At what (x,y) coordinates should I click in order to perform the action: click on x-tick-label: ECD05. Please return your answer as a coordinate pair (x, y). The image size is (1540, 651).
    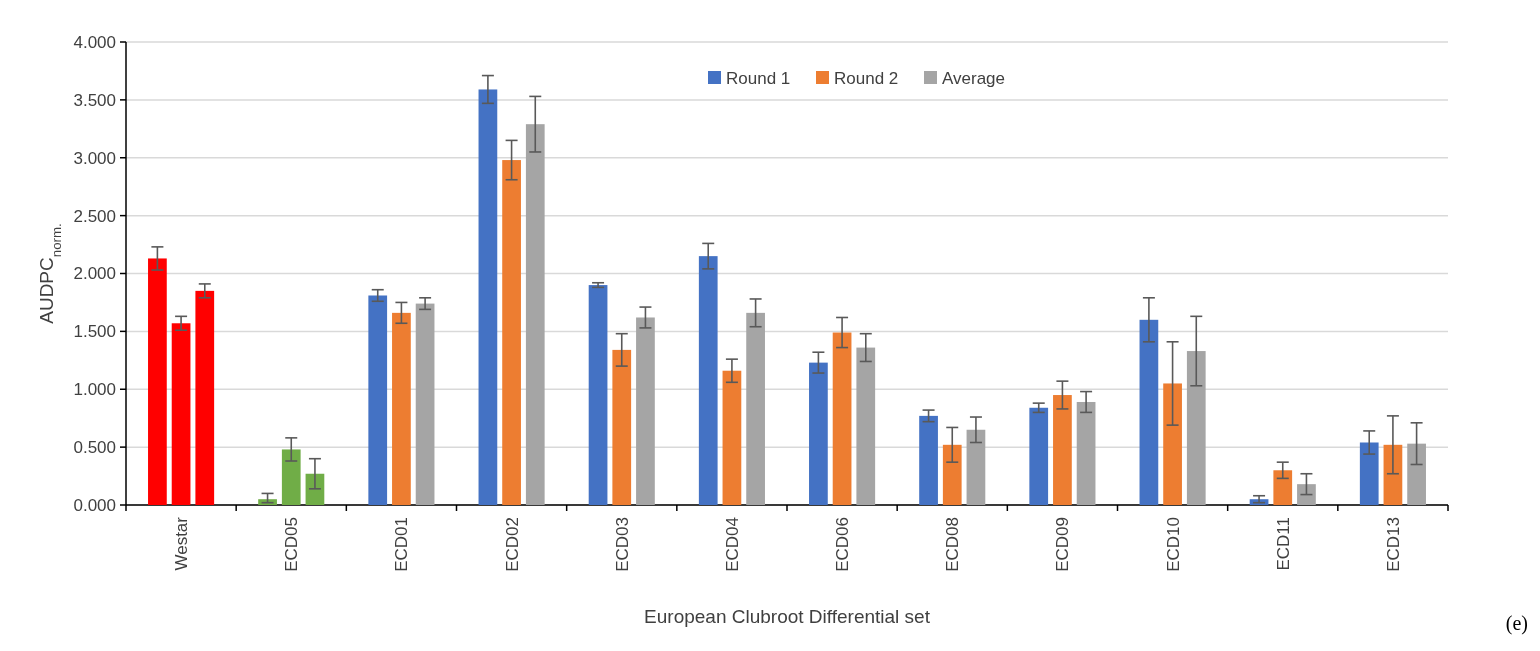
    Looking at the image, I should click on (292, 544).